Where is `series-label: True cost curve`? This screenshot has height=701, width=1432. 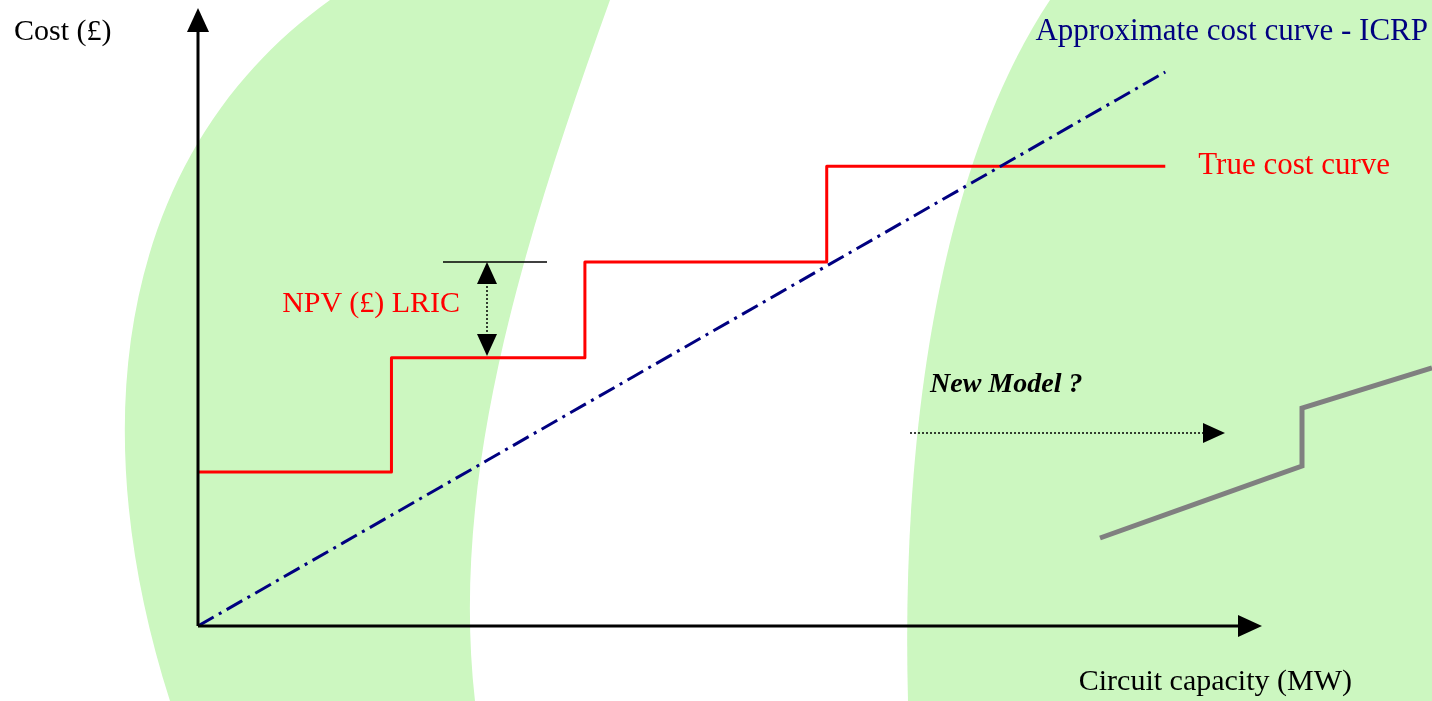
series-label: True cost curve is located at coordinates (1294, 164).